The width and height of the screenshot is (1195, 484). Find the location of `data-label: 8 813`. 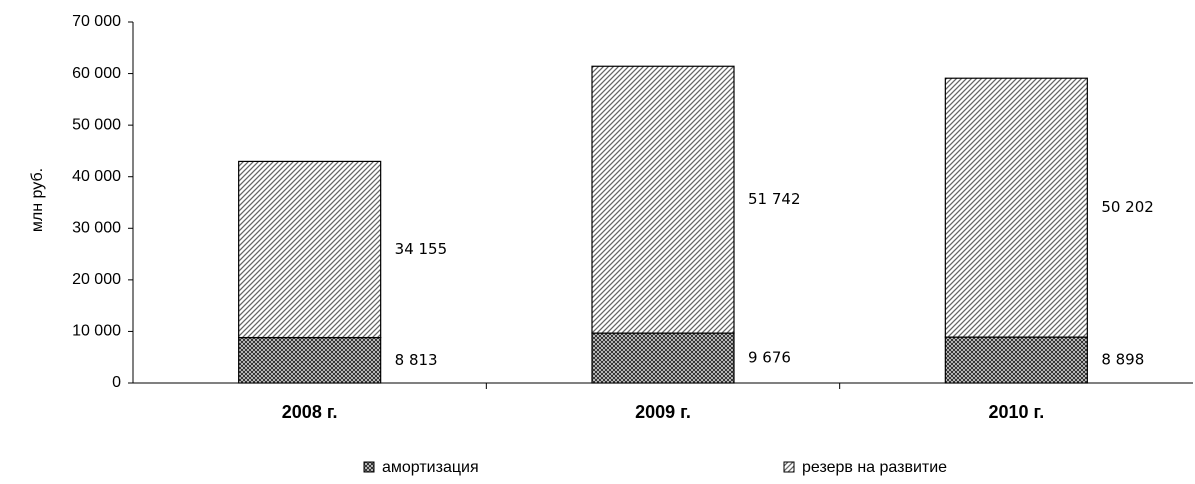

data-label: 8 813 is located at coordinates (416, 360).